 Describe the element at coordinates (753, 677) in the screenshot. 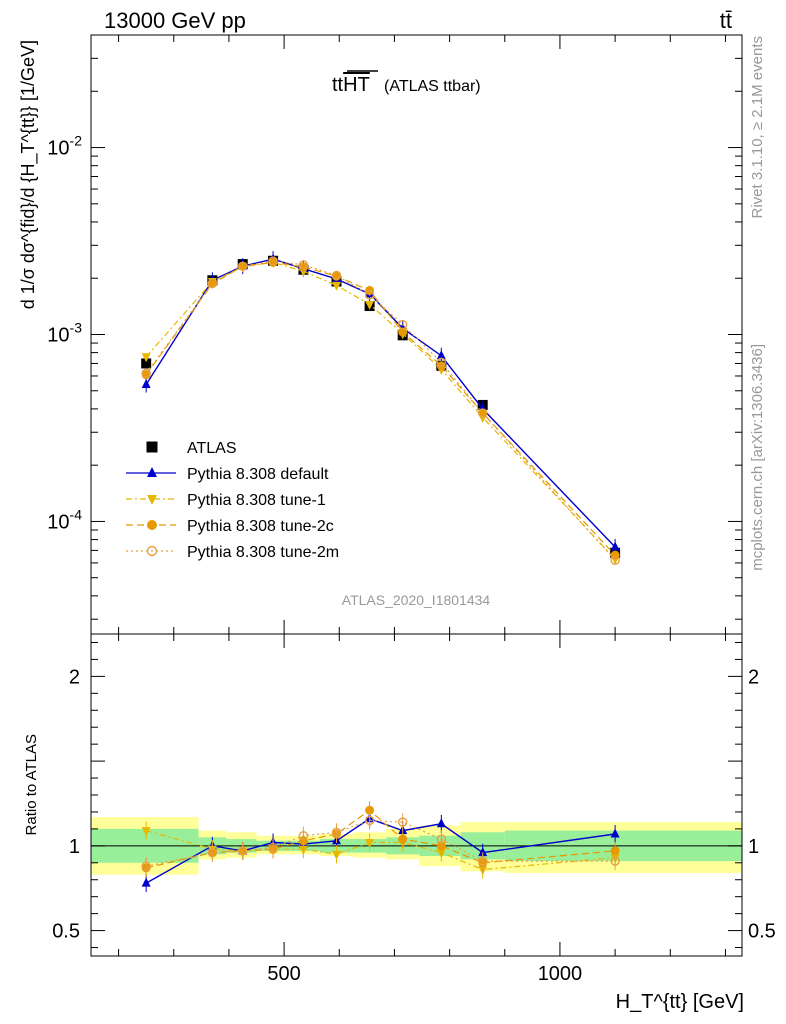

I see `ratio-y-tick-label-right: 2` at that location.